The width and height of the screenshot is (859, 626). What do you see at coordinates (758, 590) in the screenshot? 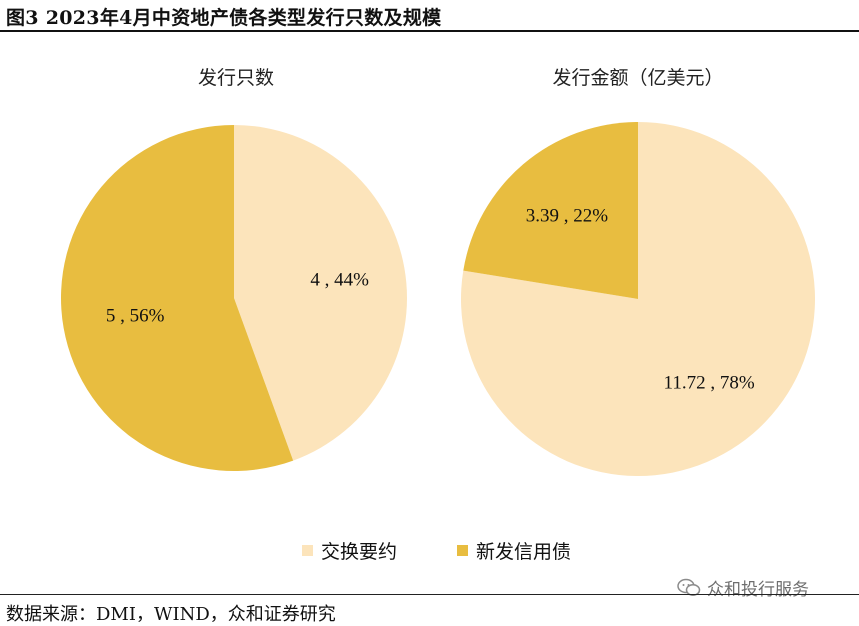
I see `watermark-text: 众和投行服务` at bounding box center [758, 590].